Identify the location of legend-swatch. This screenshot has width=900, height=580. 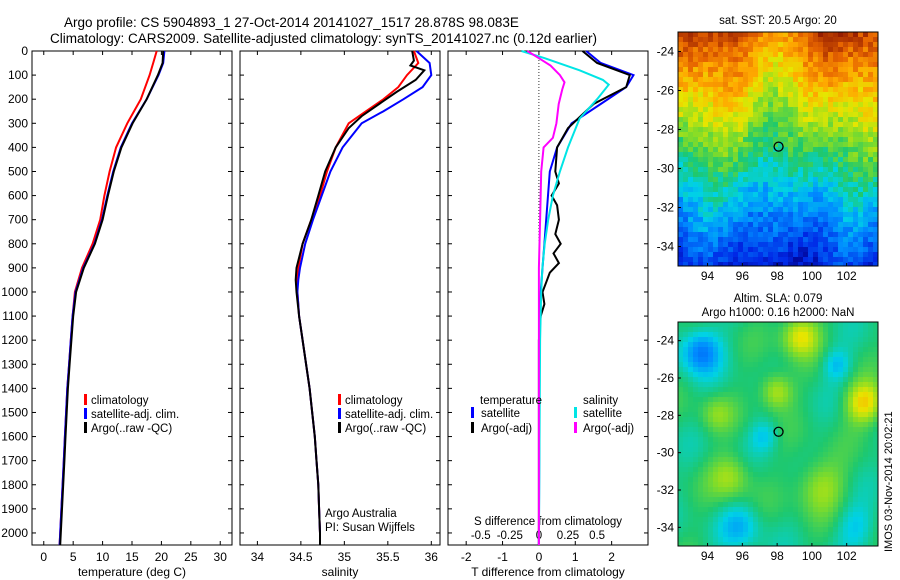
(339, 427).